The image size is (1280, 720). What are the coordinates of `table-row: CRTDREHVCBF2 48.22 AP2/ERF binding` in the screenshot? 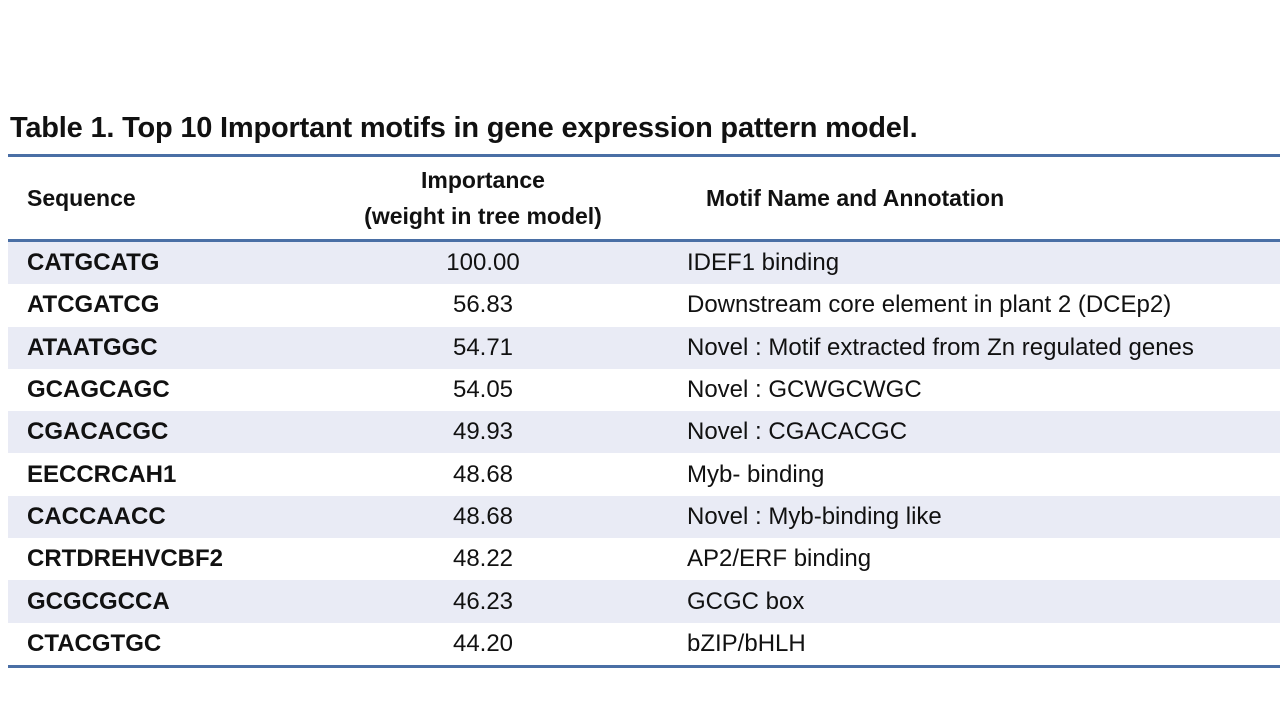 It's located at (644, 559).